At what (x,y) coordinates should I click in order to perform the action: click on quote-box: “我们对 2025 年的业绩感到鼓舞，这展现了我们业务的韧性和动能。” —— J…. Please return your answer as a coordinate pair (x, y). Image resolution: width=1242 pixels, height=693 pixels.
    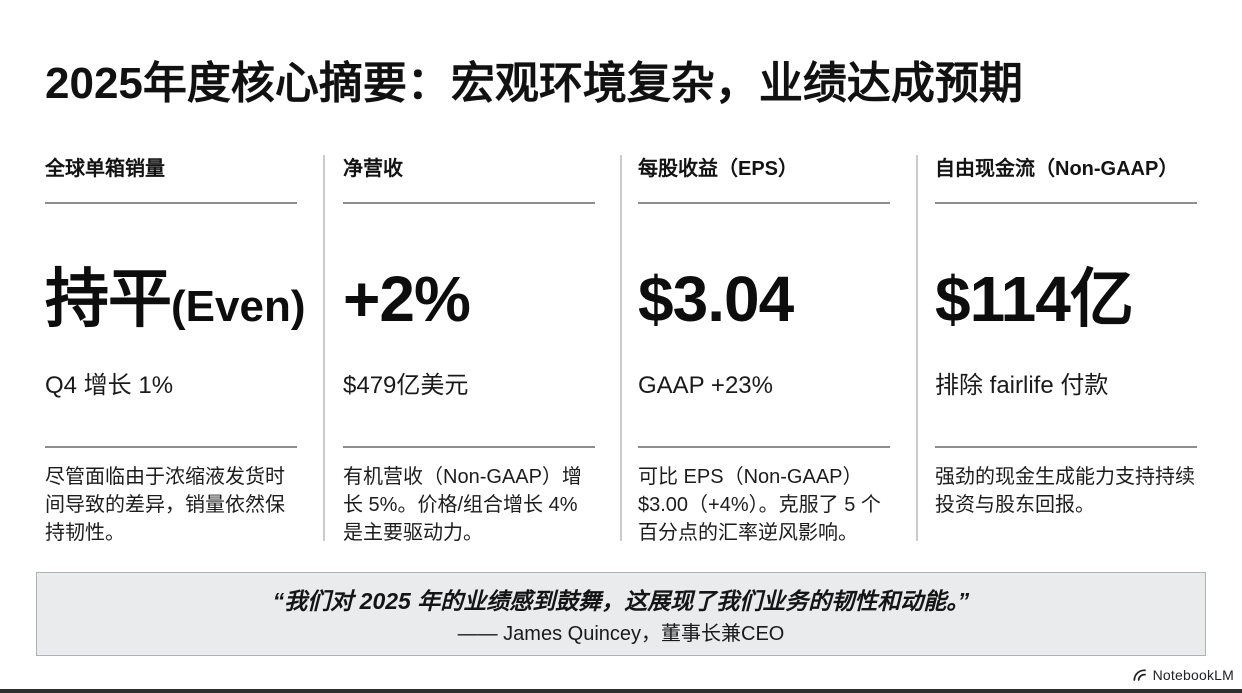
    Looking at the image, I should click on (621, 614).